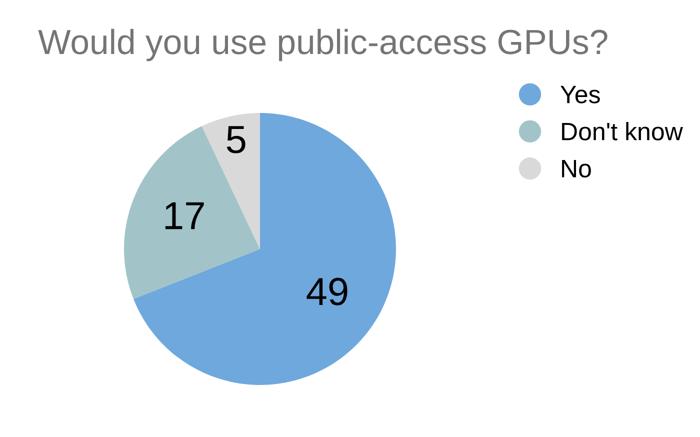  I want to click on legend-label: Yes, so click(580, 95).